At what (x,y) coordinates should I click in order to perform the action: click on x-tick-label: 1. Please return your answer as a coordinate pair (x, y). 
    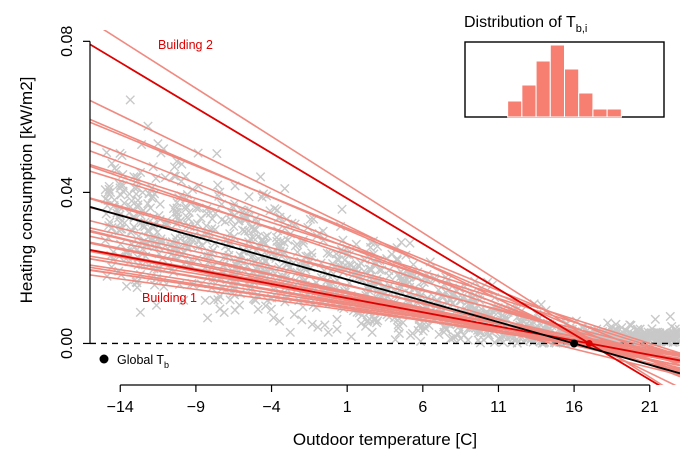
    Looking at the image, I should click on (347, 407).